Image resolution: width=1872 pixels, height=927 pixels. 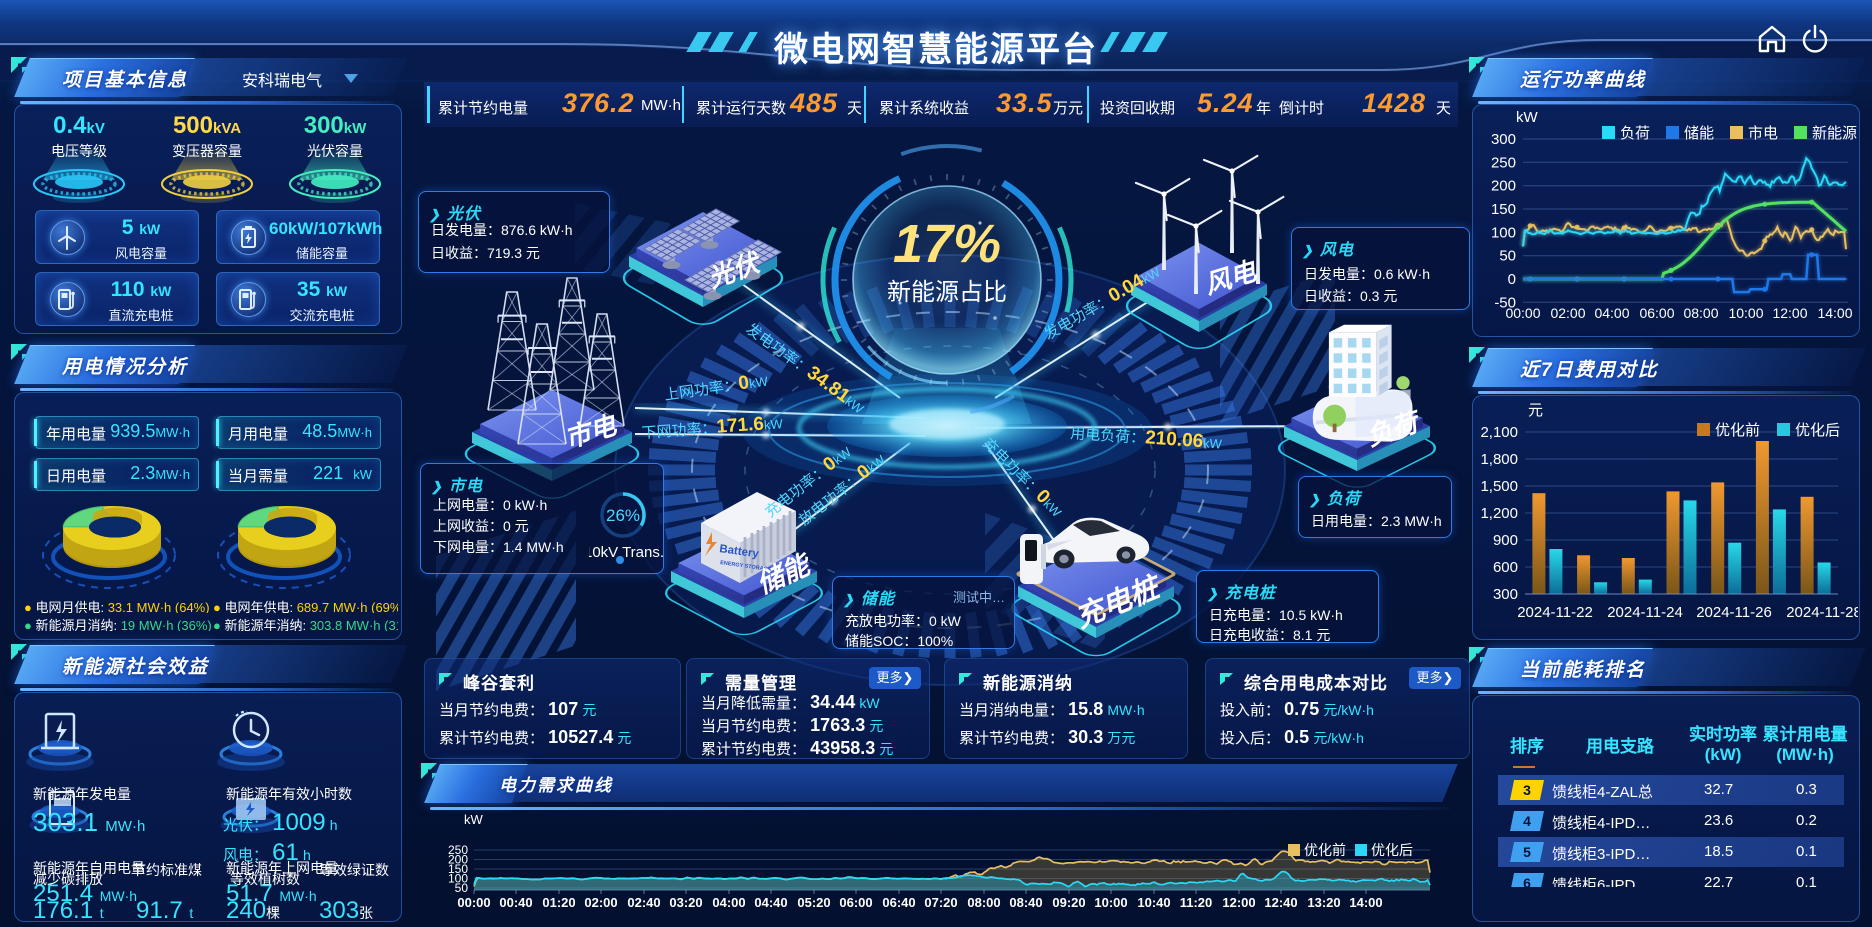 I want to click on svg-text: 元, so click(x=1535, y=410).